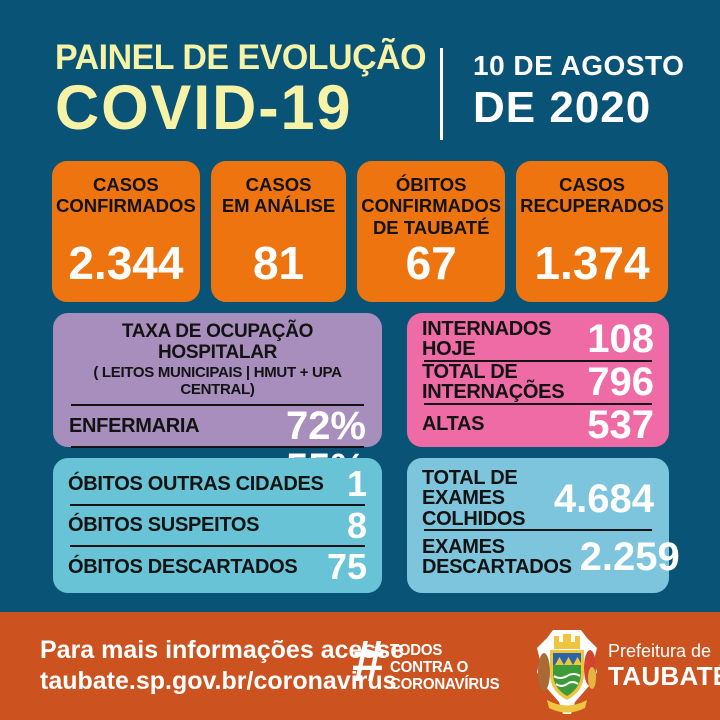 The width and height of the screenshot is (720, 720). I want to click on footer-info-line1: Para mais informações acesse, so click(222, 649).